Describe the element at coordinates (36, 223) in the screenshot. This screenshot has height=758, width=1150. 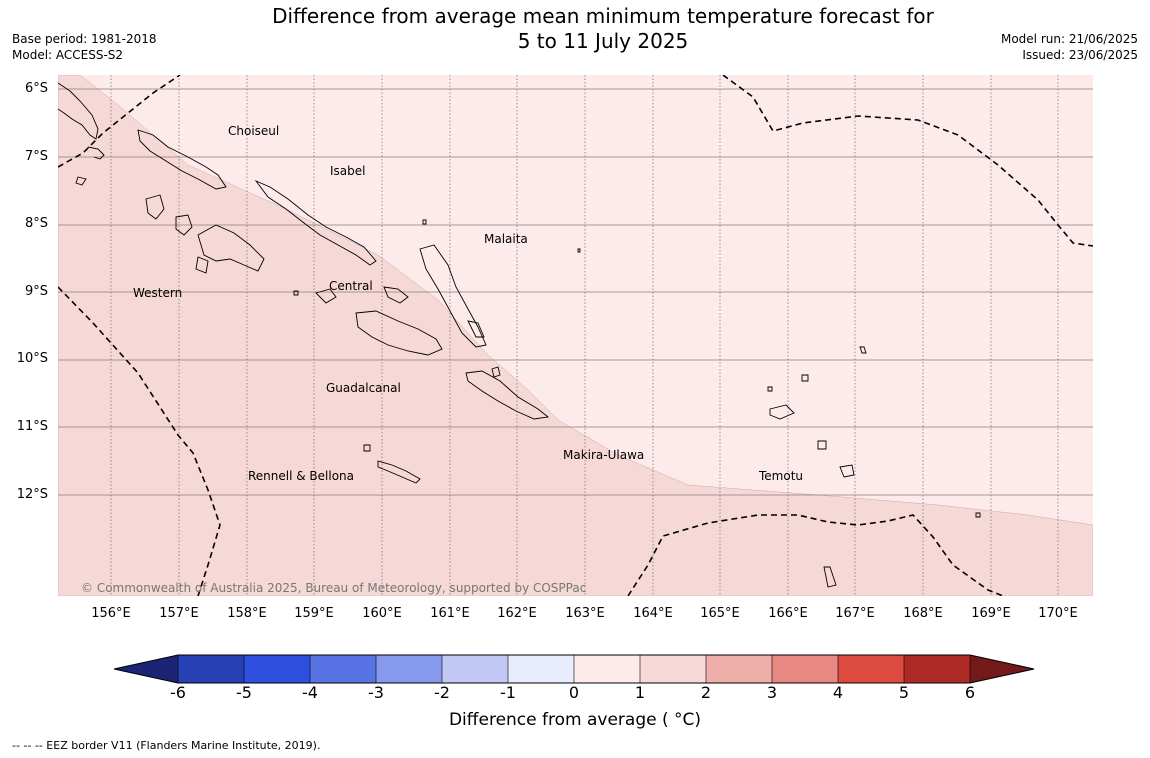
I see `lat-label-8s: 8°S` at that location.